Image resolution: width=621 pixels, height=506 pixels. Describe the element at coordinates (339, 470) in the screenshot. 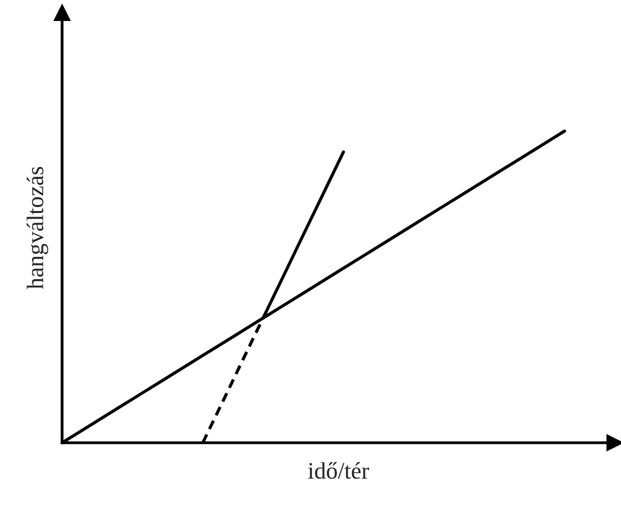

I see `x-axis-title: idő/tér` at that location.